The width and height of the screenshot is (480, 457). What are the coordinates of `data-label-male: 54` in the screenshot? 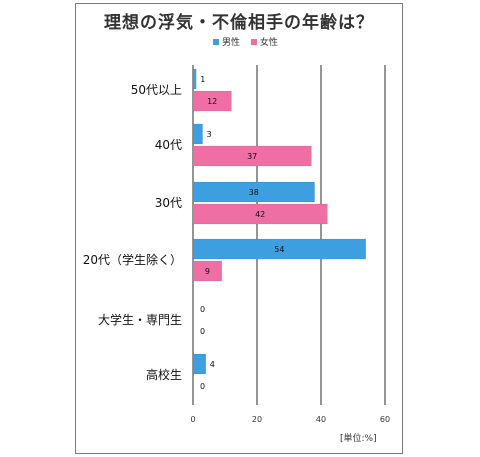 It's located at (279, 249).